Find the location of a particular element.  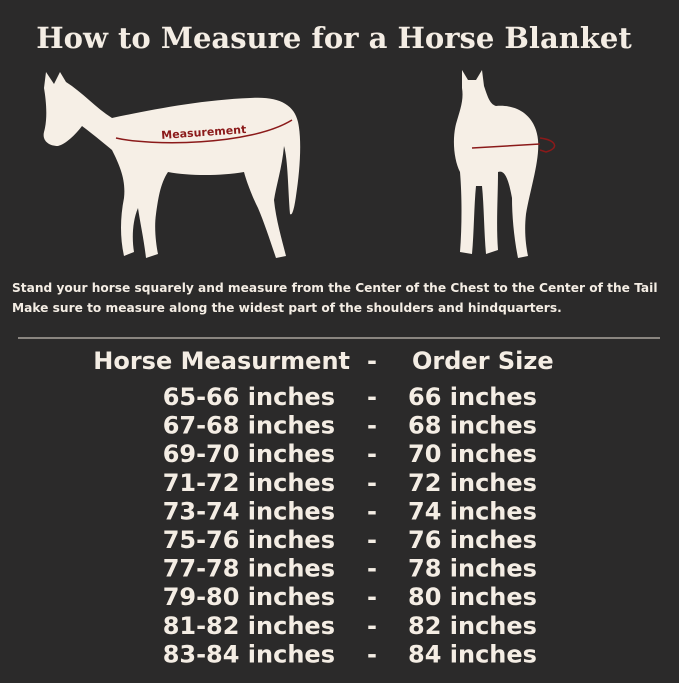

row-measurement: 65-66 inches is located at coordinates (249, 397).